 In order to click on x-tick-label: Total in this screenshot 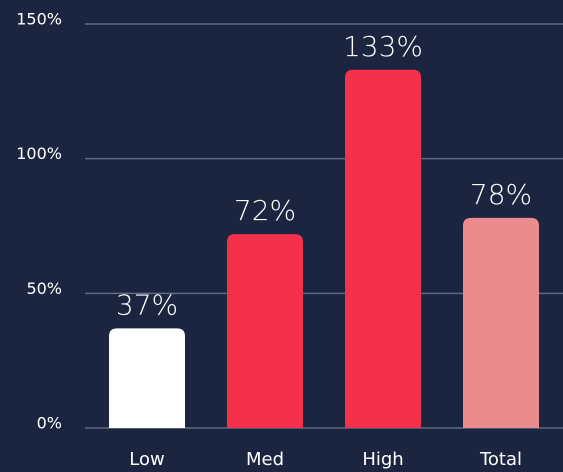, I will do `click(500, 459)`.